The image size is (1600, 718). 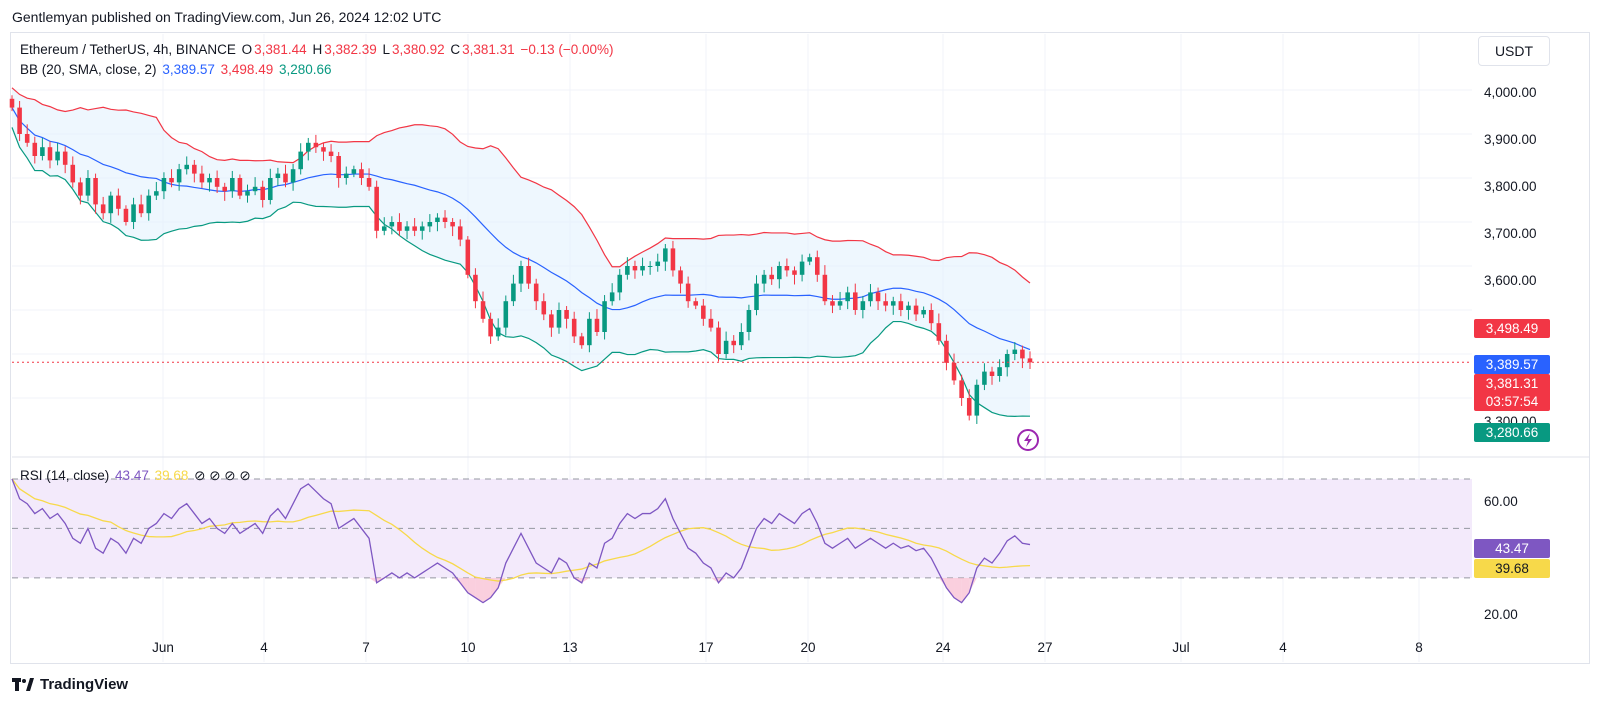 What do you see at coordinates (1512, 364) in the screenshot?
I see `bb-basis-tag: 3,389.57` at bounding box center [1512, 364].